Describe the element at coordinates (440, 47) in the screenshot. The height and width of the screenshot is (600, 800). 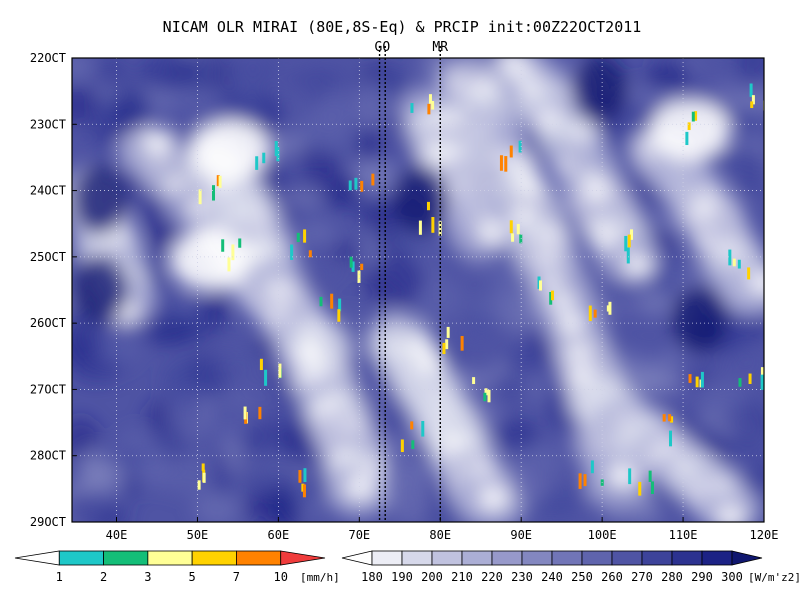
I see `marker-label: MR` at that location.